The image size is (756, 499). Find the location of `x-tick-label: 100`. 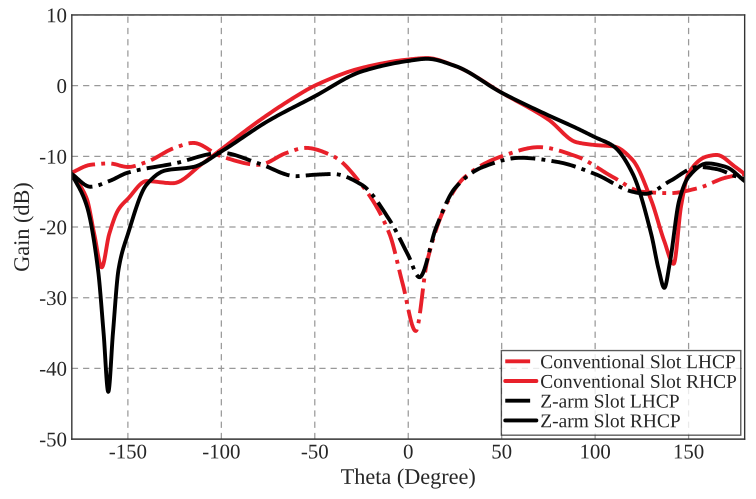

x-tick-label: 100 is located at coordinates (595, 451).